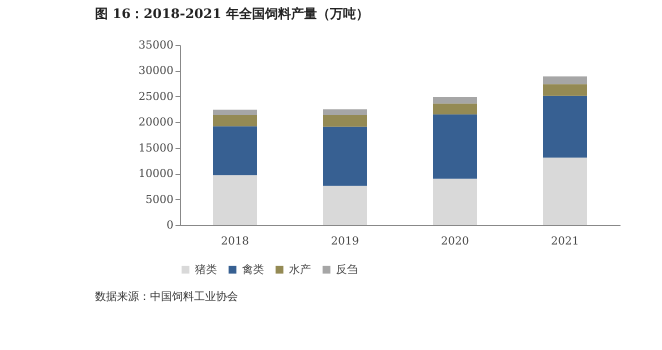  Describe the element at coordinates (156, 45) in the screenshot. I see `y-tick-label: 35000` at that location.